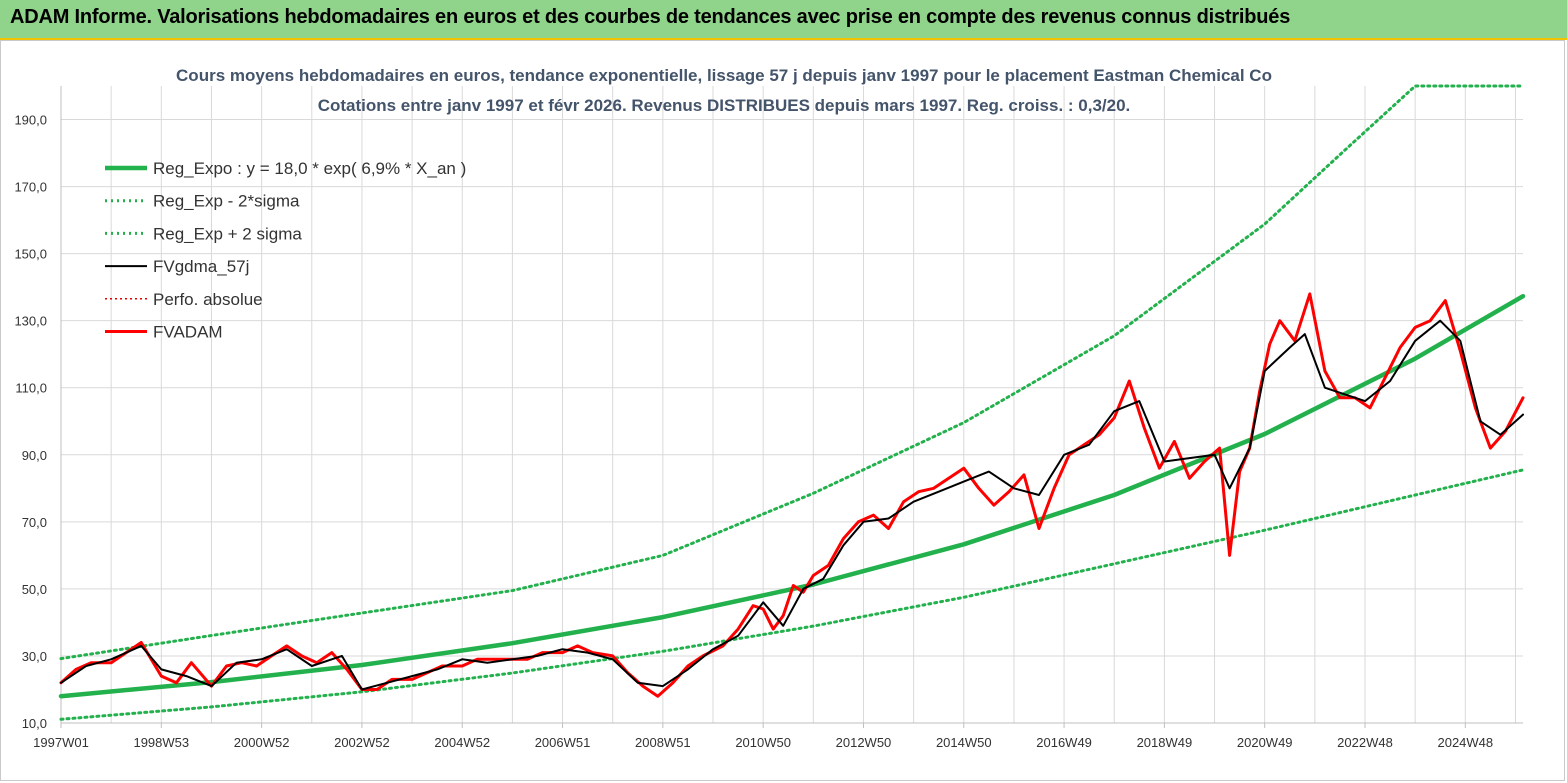 The image size is (1567, 783). What do you see at coordinates (208, 299) in the screenshot?
I see `legend-label: Perfo. absolue` at bounding box center [208, 299].